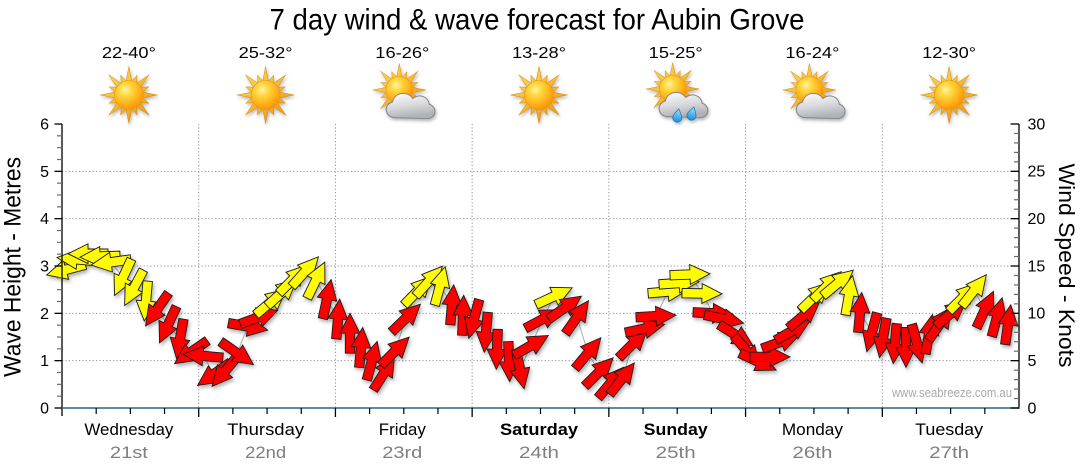 The width and height of the screenshot is (1080, 475). Describe the element at coordinates (676, 429) in the screenshot. I see `svg-text: Sunday` at that location.